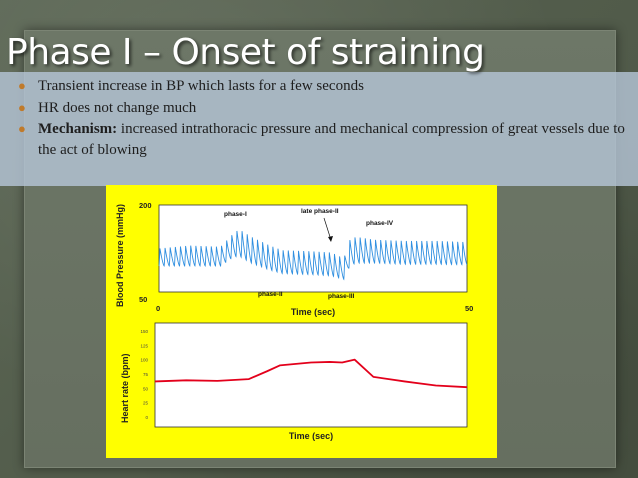  Describe the element at coordinates (245, 52) in the screenshot. I see `slide-title: Phase I – Onset of straining` at that location.